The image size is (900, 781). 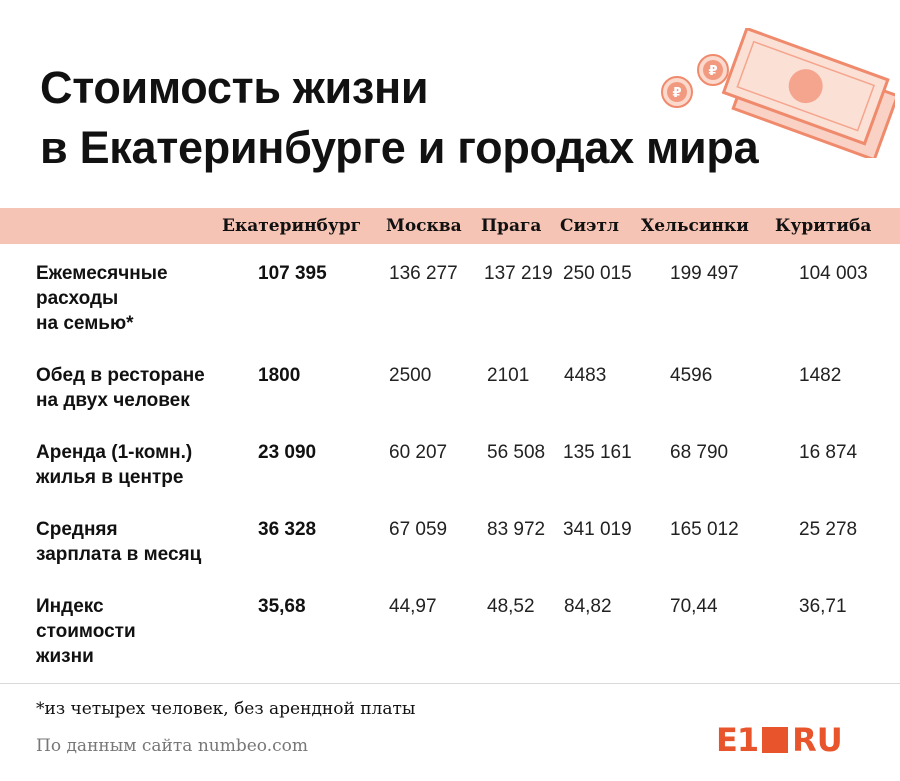 What do you see at coordinates (85, 323) in the screenshot?
I see `row-label-line: на семью*` at bounding box center [85, 323].